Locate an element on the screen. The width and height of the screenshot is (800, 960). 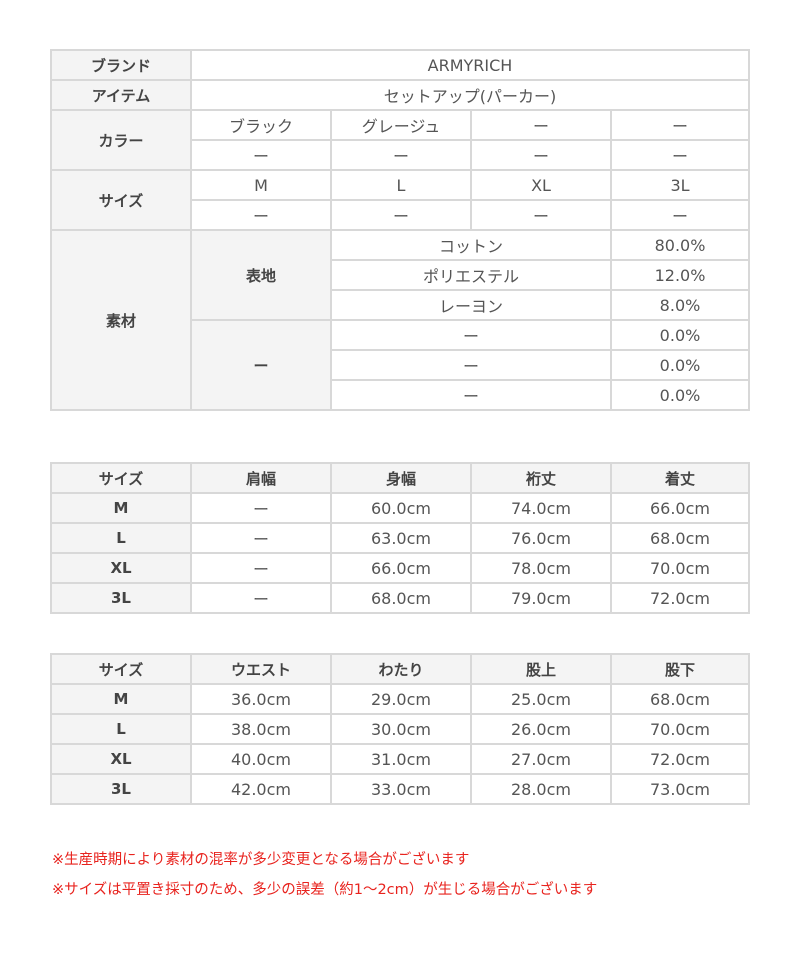
material-pct: 80.0% is located at coordinates (680, 245).